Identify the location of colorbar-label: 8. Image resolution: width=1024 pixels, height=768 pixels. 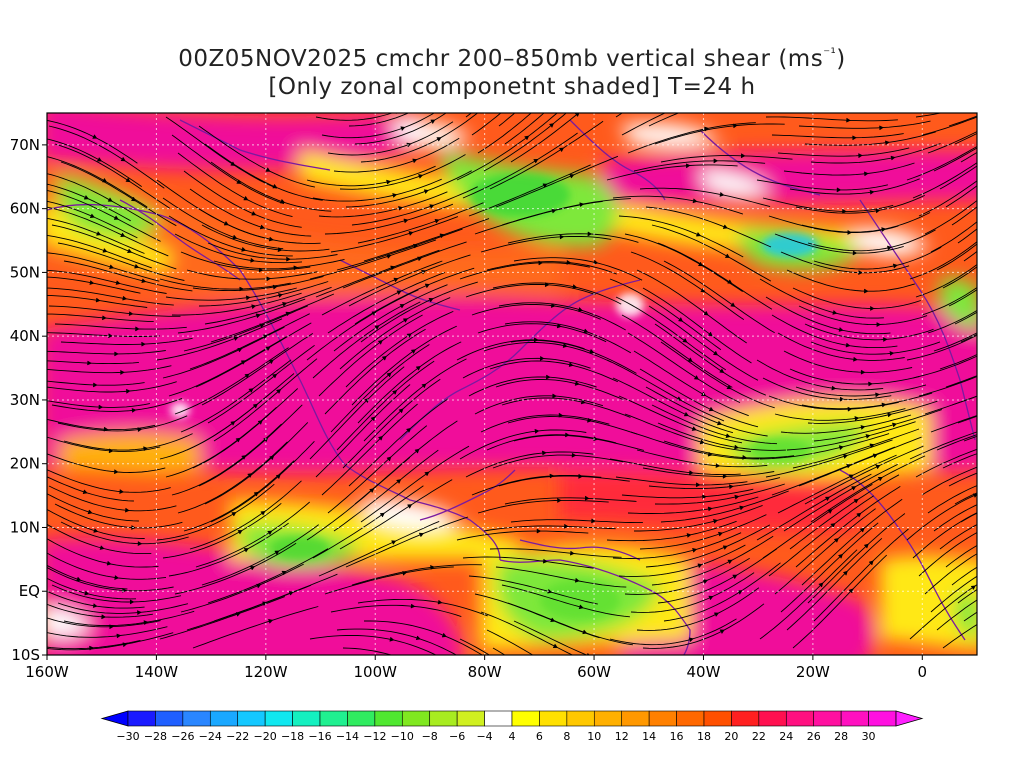
(566, 736).